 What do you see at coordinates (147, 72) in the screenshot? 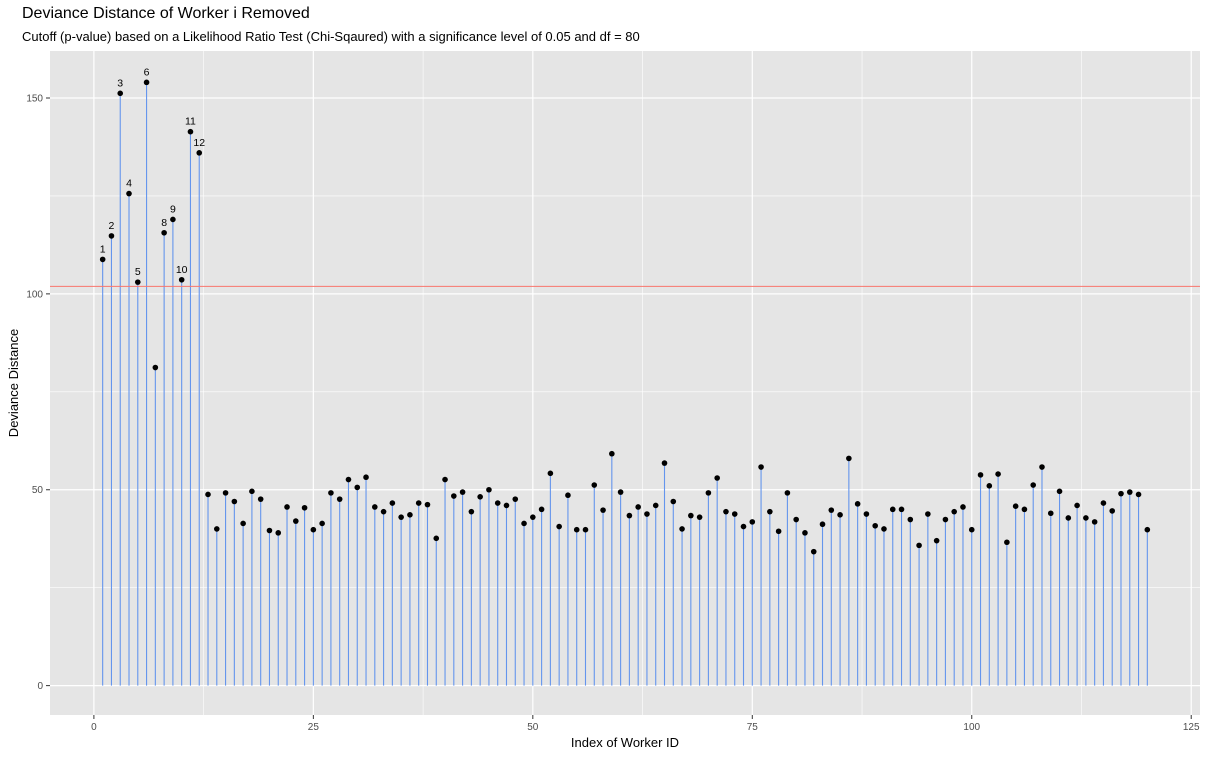
I see `point-label: 6` at bounding box center [147, 72].